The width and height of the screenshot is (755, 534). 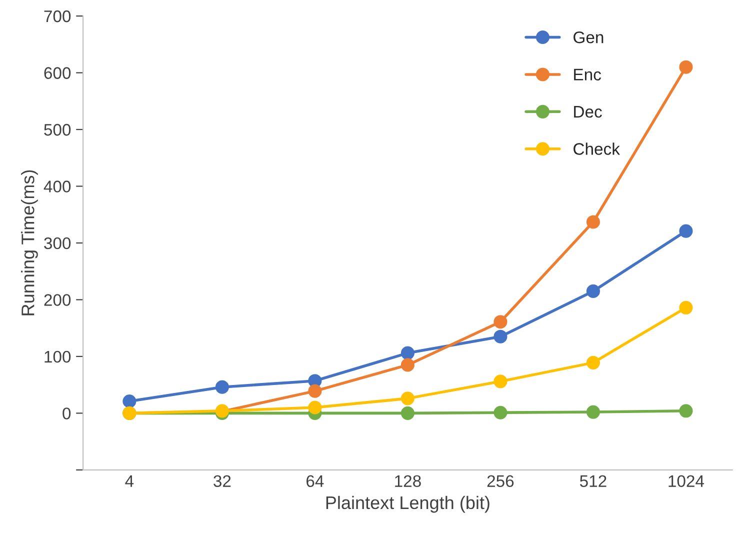 What do you see at coordinates (66, 414) in the screenshot?
I see `y-tick-label: 0` at bounding box center [66, 414].